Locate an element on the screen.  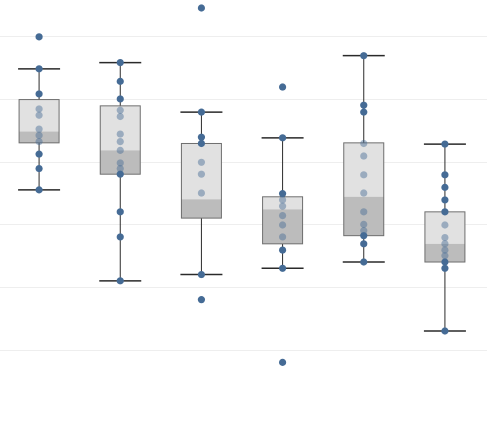
box-outline is located at coordinates (39, 121).